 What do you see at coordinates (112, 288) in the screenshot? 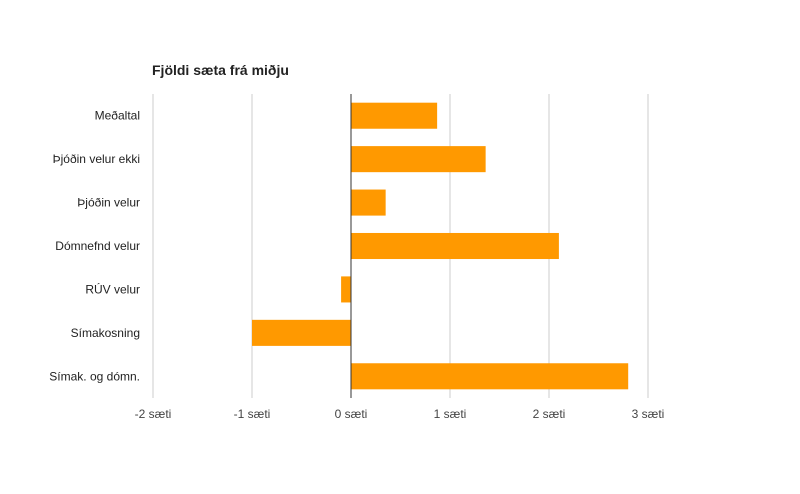
I see `category-label: RÚV velur` at bounding box center [112, 288].